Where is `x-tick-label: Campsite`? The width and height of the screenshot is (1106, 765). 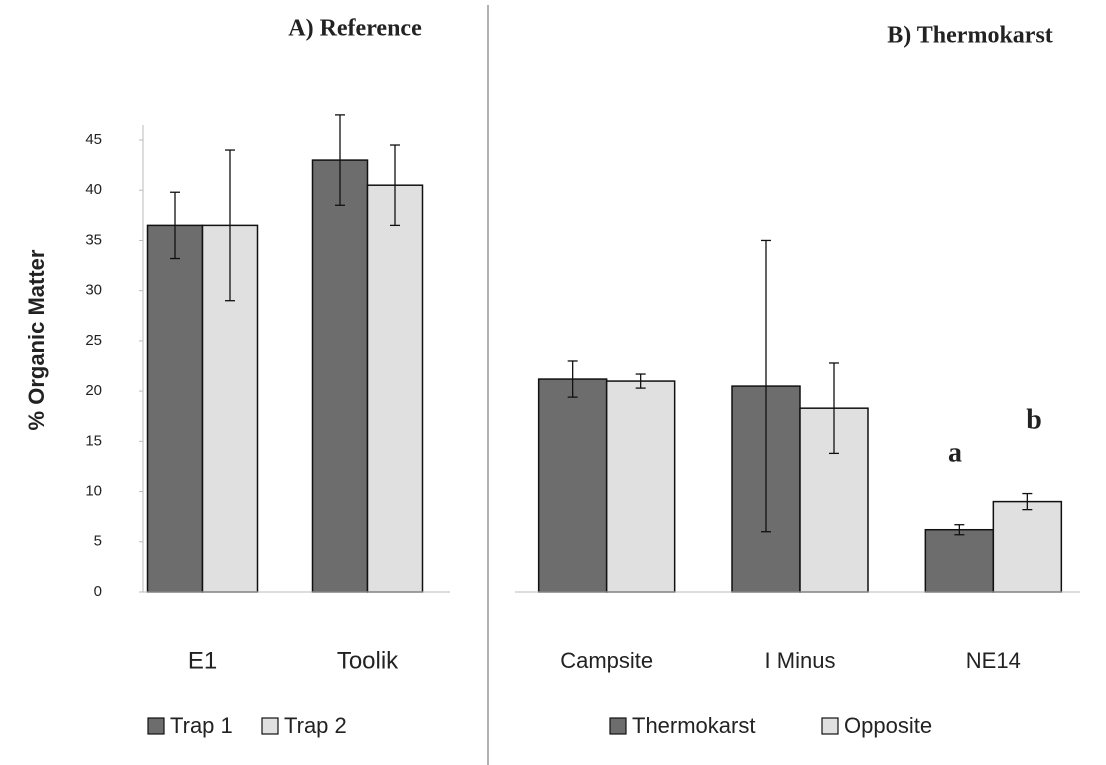 x-tick-label: Campsite is located at coordinates (606, 660).